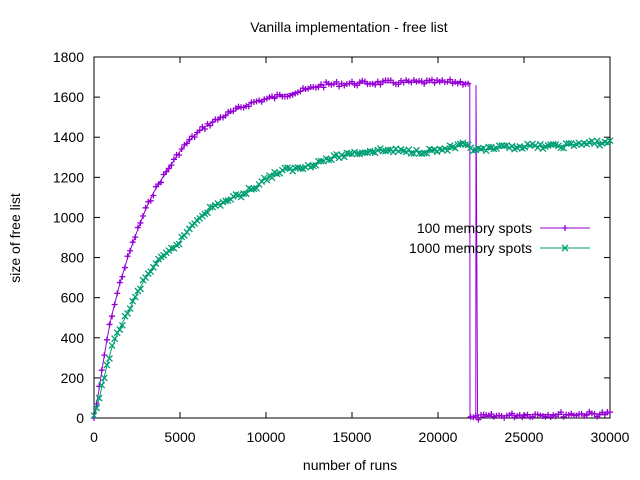  Describe the element at coordinates (68, 97) in the screenshot. I see `y-tick-label: 1600` at that location.